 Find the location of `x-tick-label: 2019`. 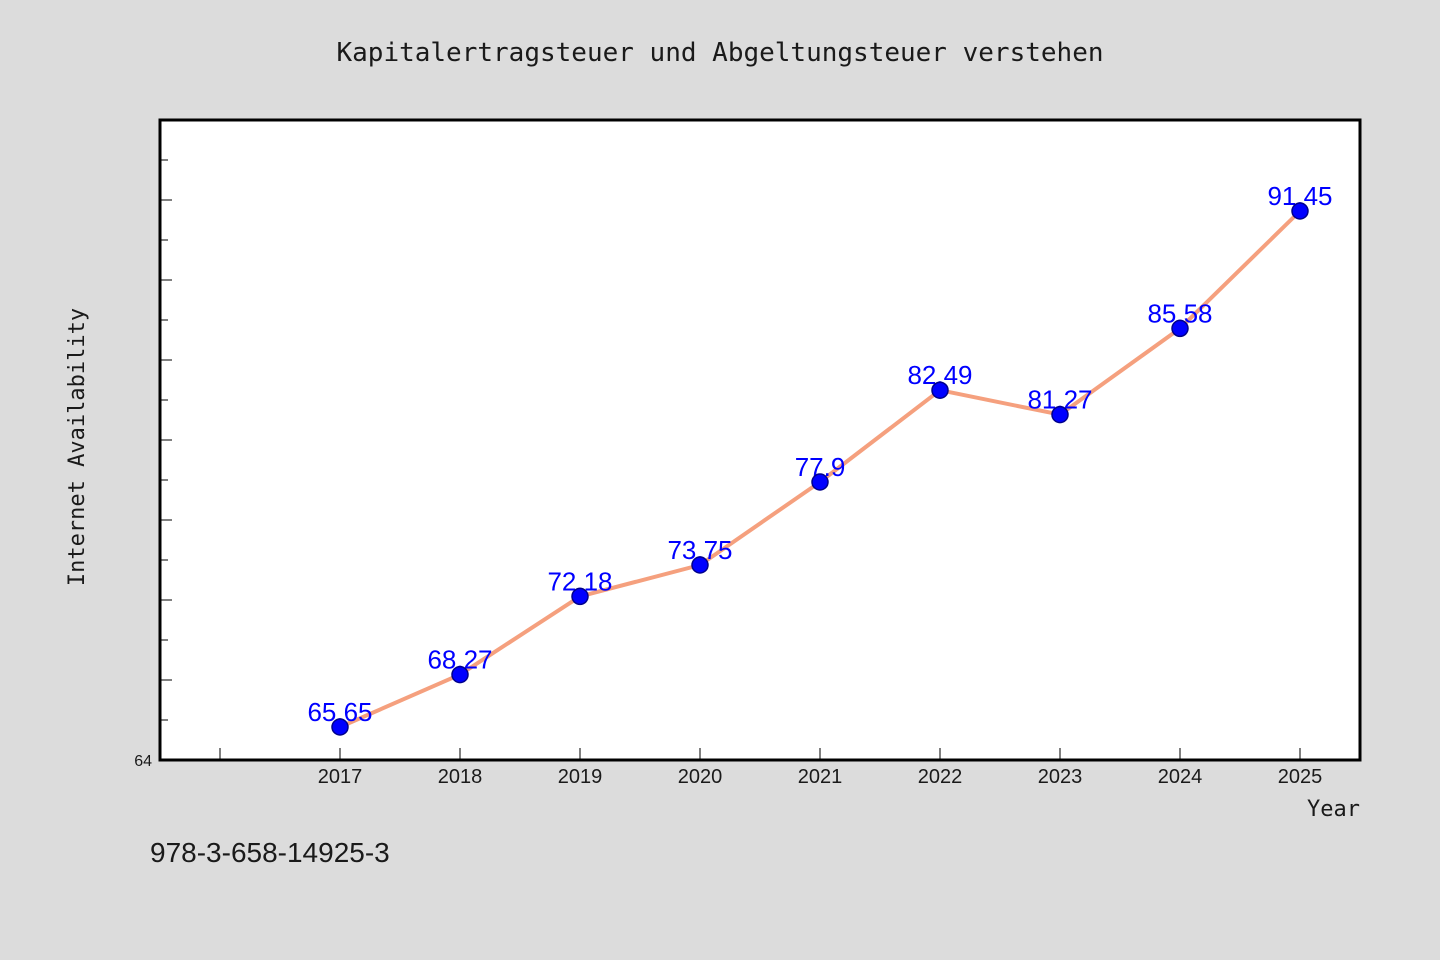

x-tick-label: 2019 is located at coordinates (580, 777).